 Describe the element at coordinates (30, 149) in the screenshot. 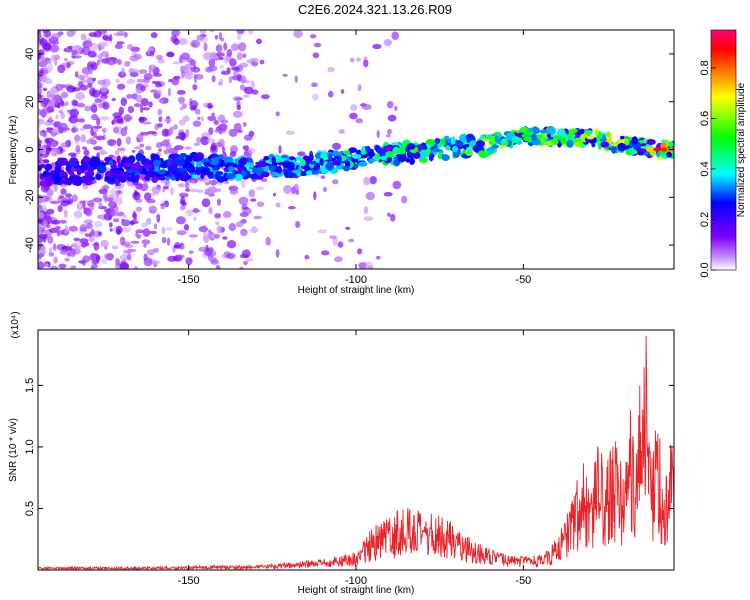

I see `y-tick-label: 0` at that location.